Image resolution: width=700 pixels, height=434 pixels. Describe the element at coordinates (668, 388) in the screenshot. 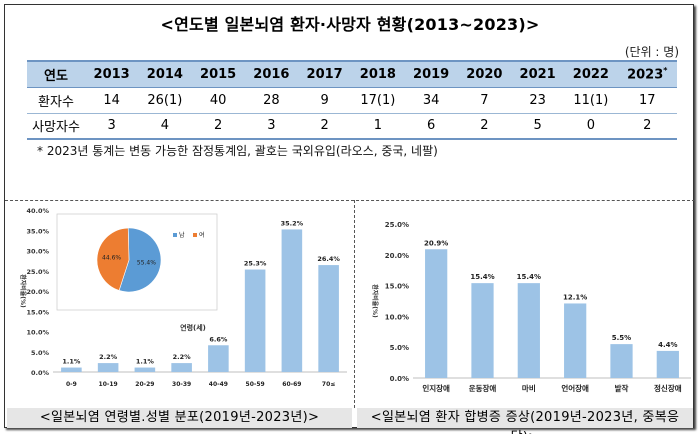

I see `category-label: 정신장애` at that location.